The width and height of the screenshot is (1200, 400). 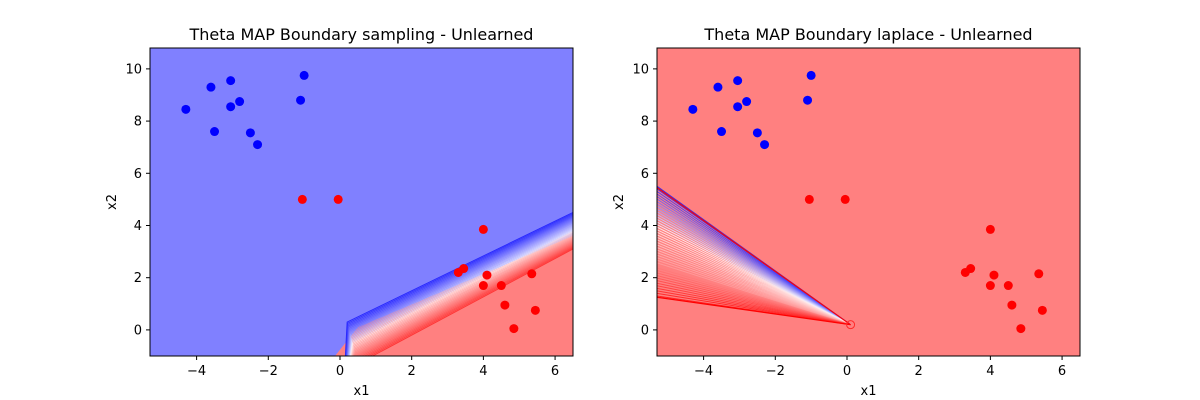 I want to click on chart-title: Theta MAP Boundary laplace - Unlearned, so click(x=867, y=34).